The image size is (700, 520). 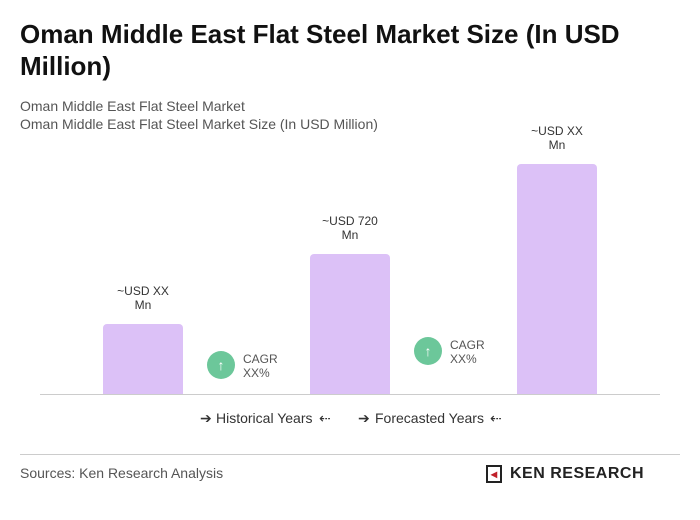 I want to click on legend-item: Historical Years, so click(x=264, y=418).